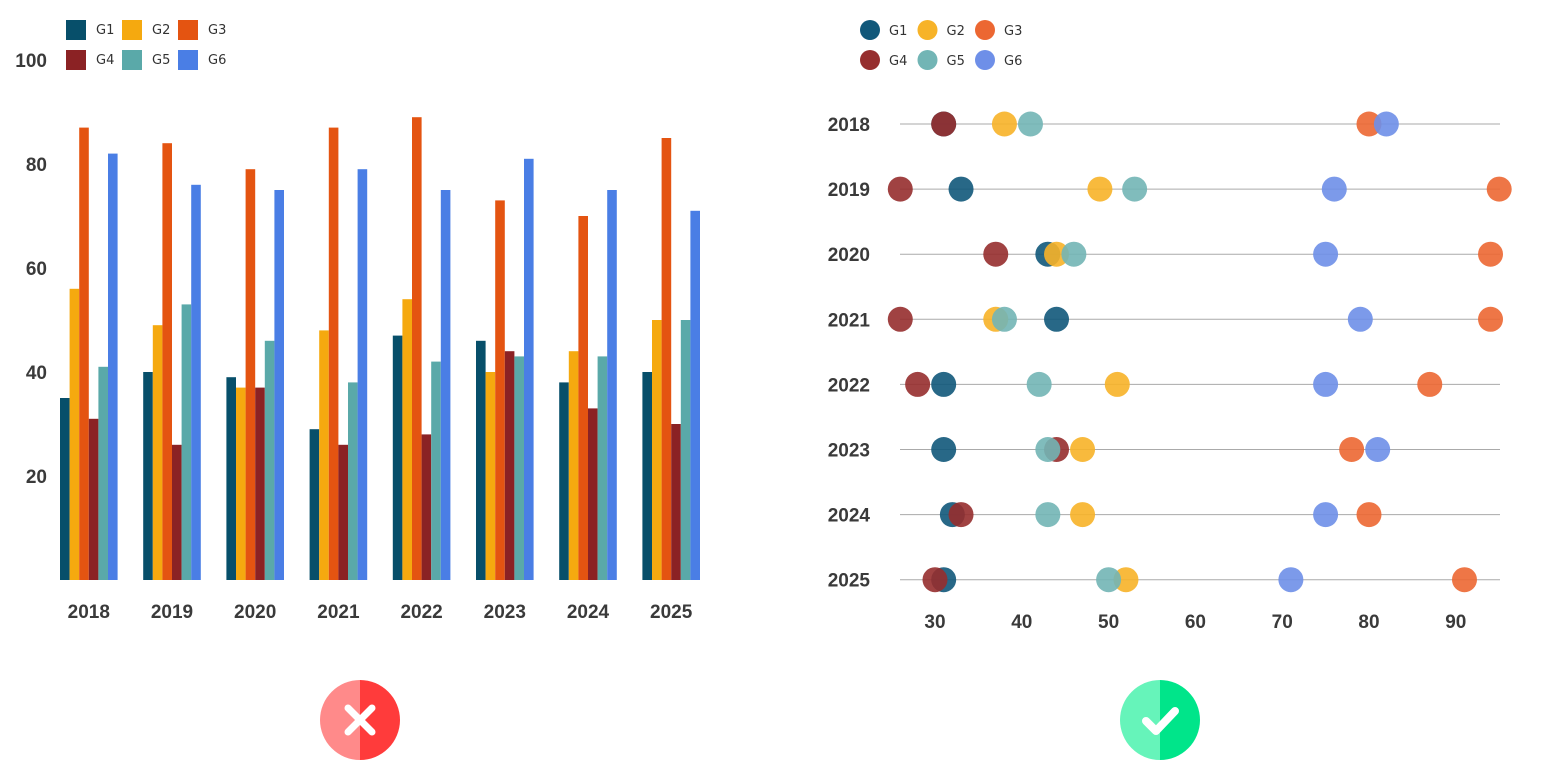 The height and width of the screenshot is (760, 1560). What do you see at coordinates (426, 507) in the screenshot?
I see `bar-2022-g4` at bounding box center [426, 507].